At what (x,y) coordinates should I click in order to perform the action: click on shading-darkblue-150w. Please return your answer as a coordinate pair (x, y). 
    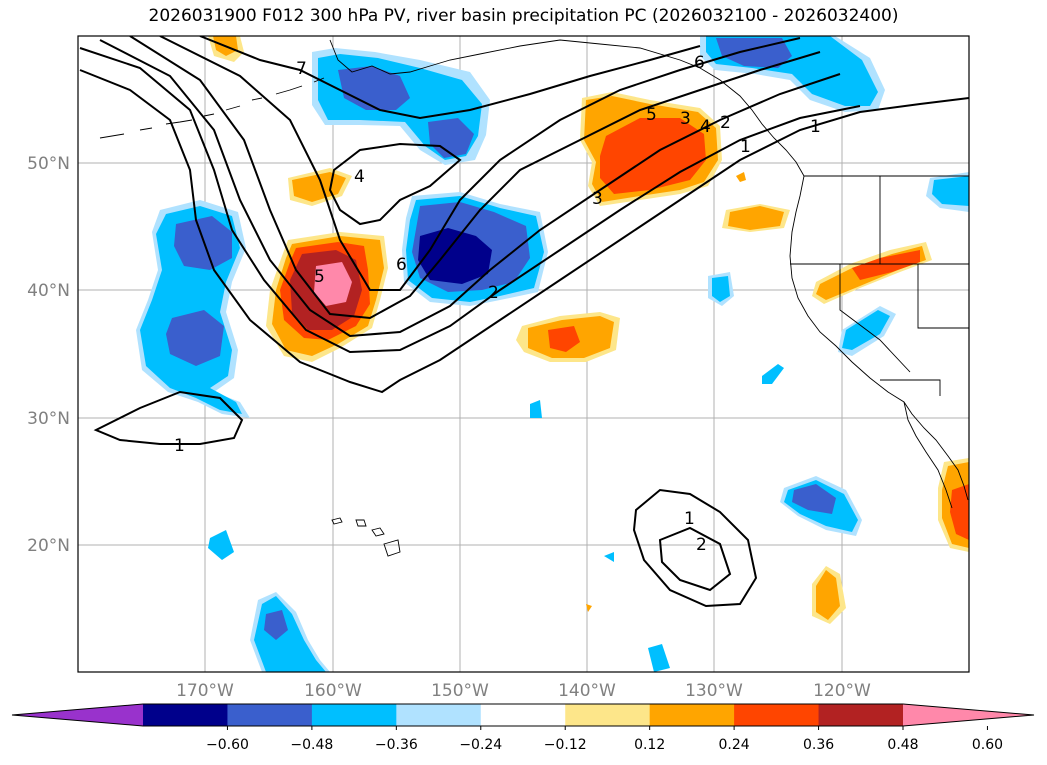
    Looking at the image, I should click on (475, 249).